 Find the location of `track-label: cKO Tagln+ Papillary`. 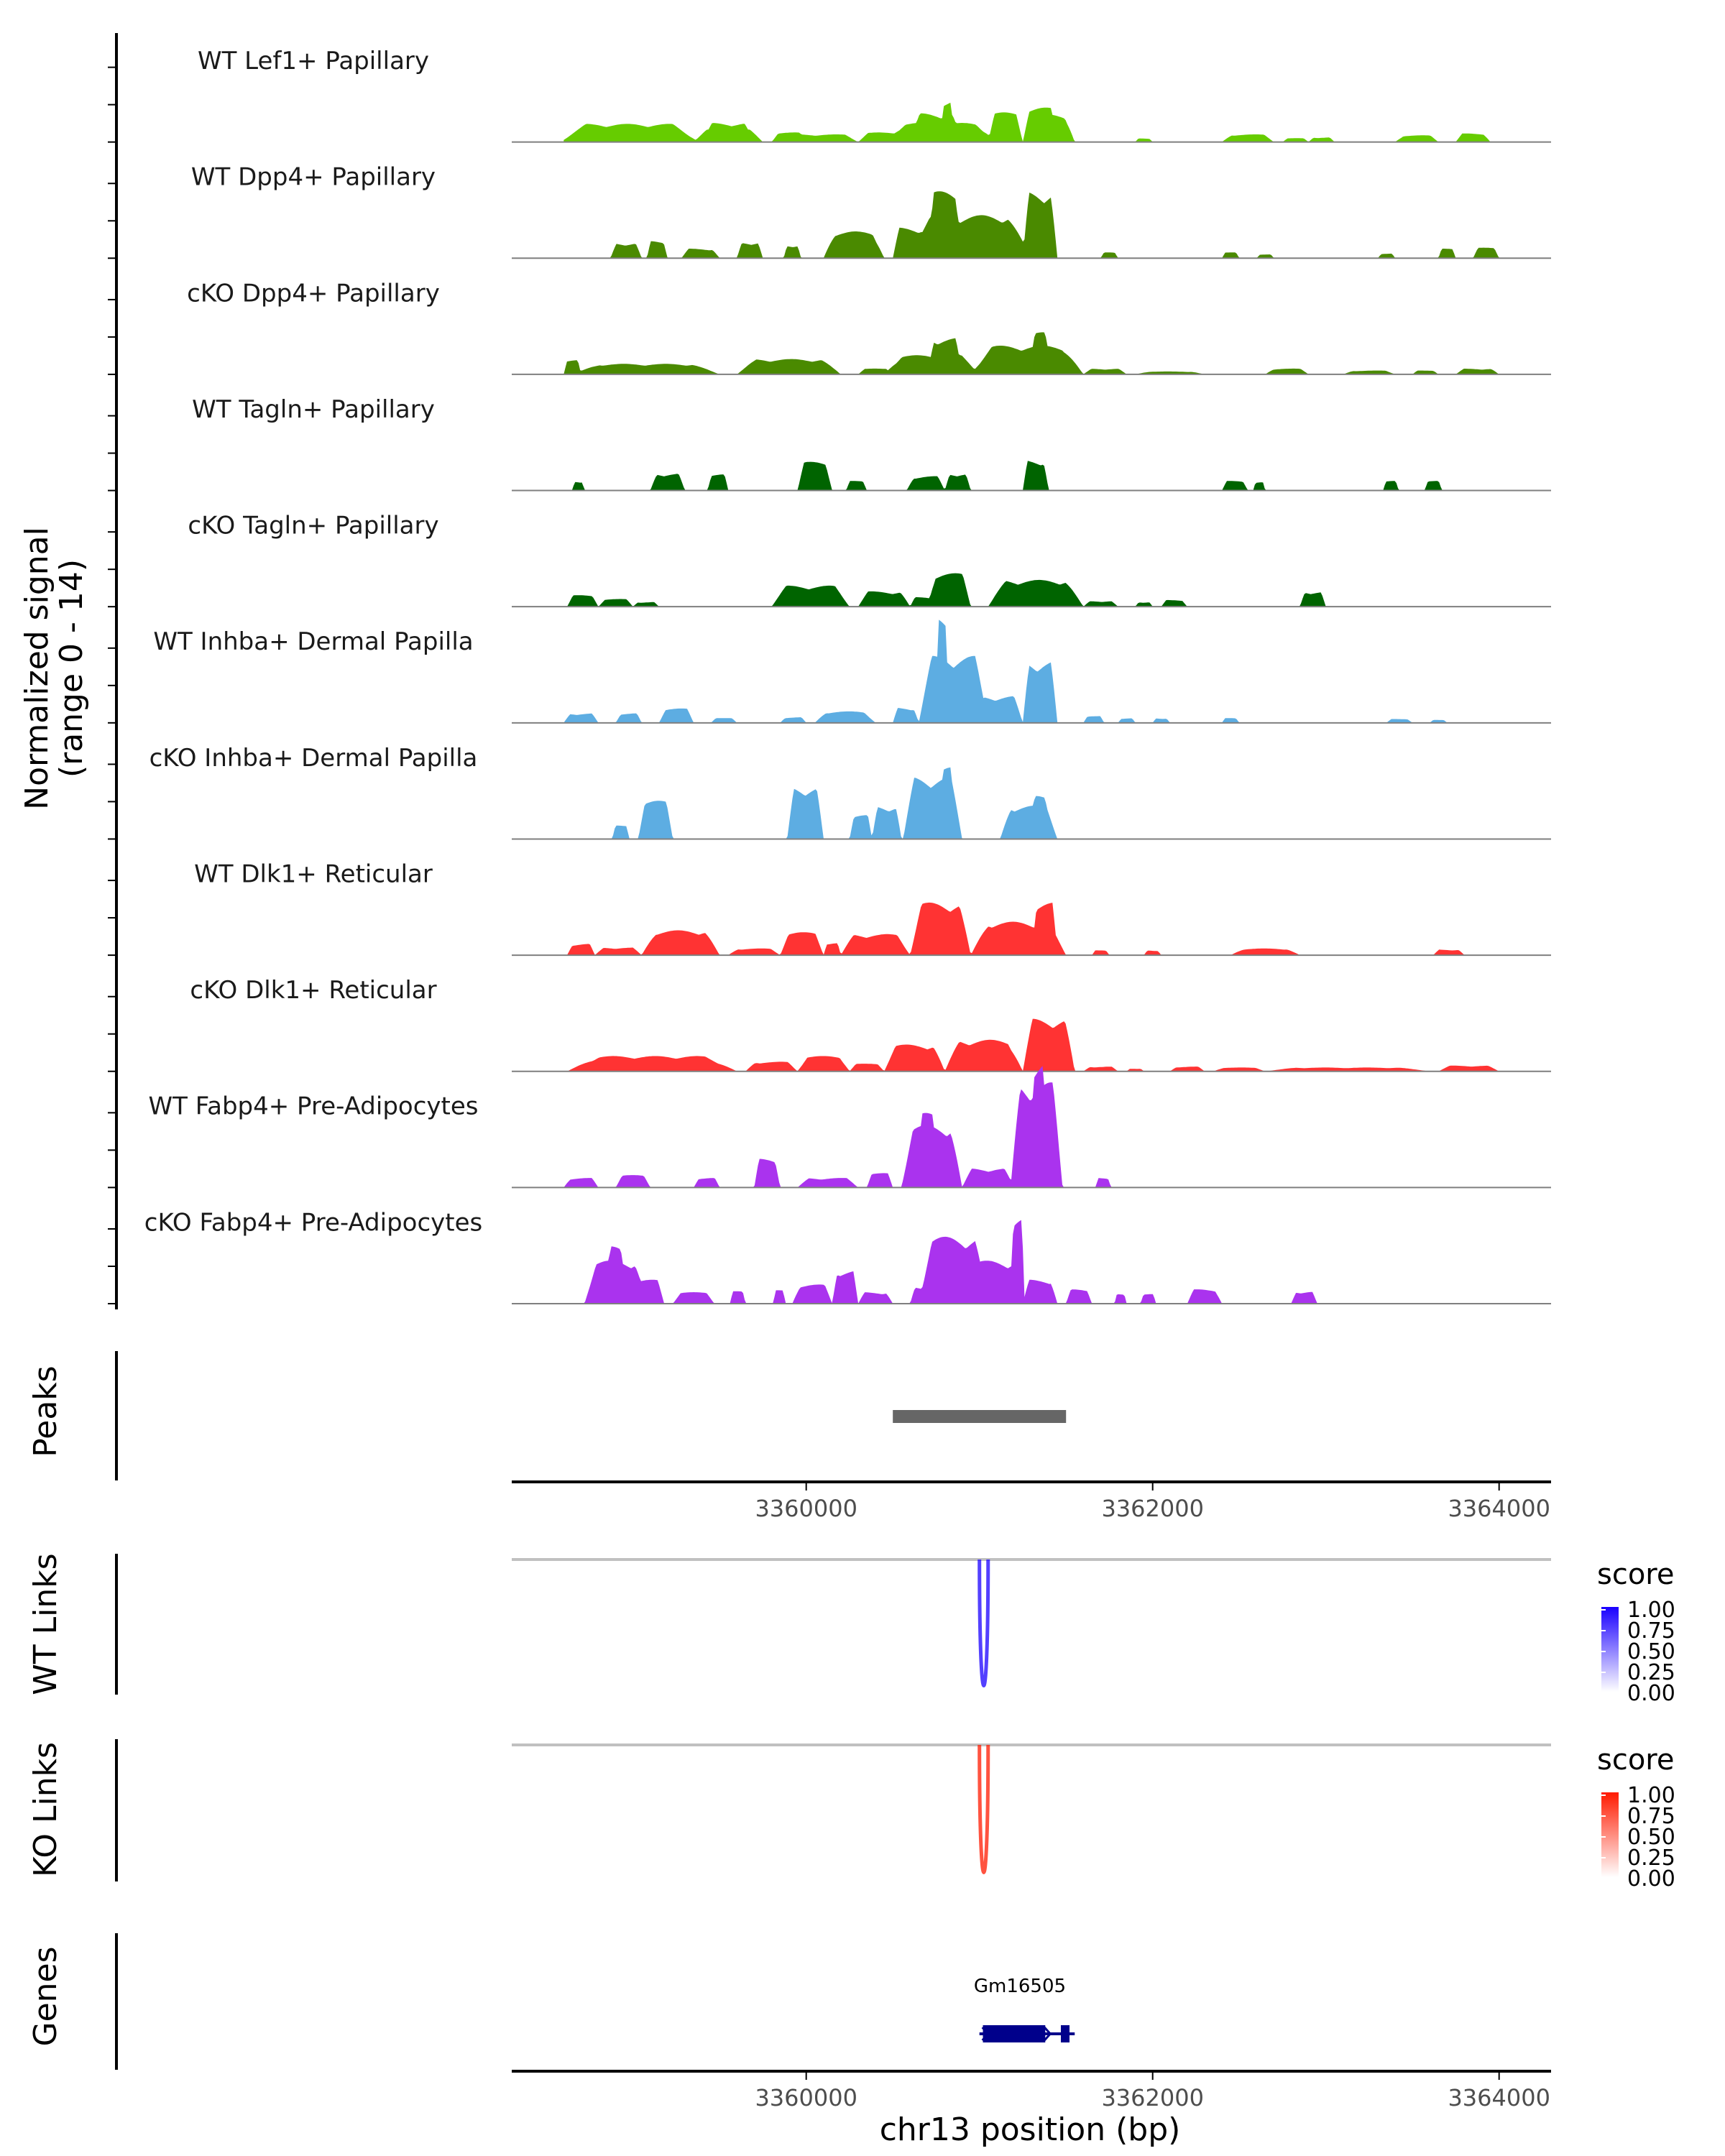

track-label: cKO Tagln+ Papillary is located at coordinates (313, 526).